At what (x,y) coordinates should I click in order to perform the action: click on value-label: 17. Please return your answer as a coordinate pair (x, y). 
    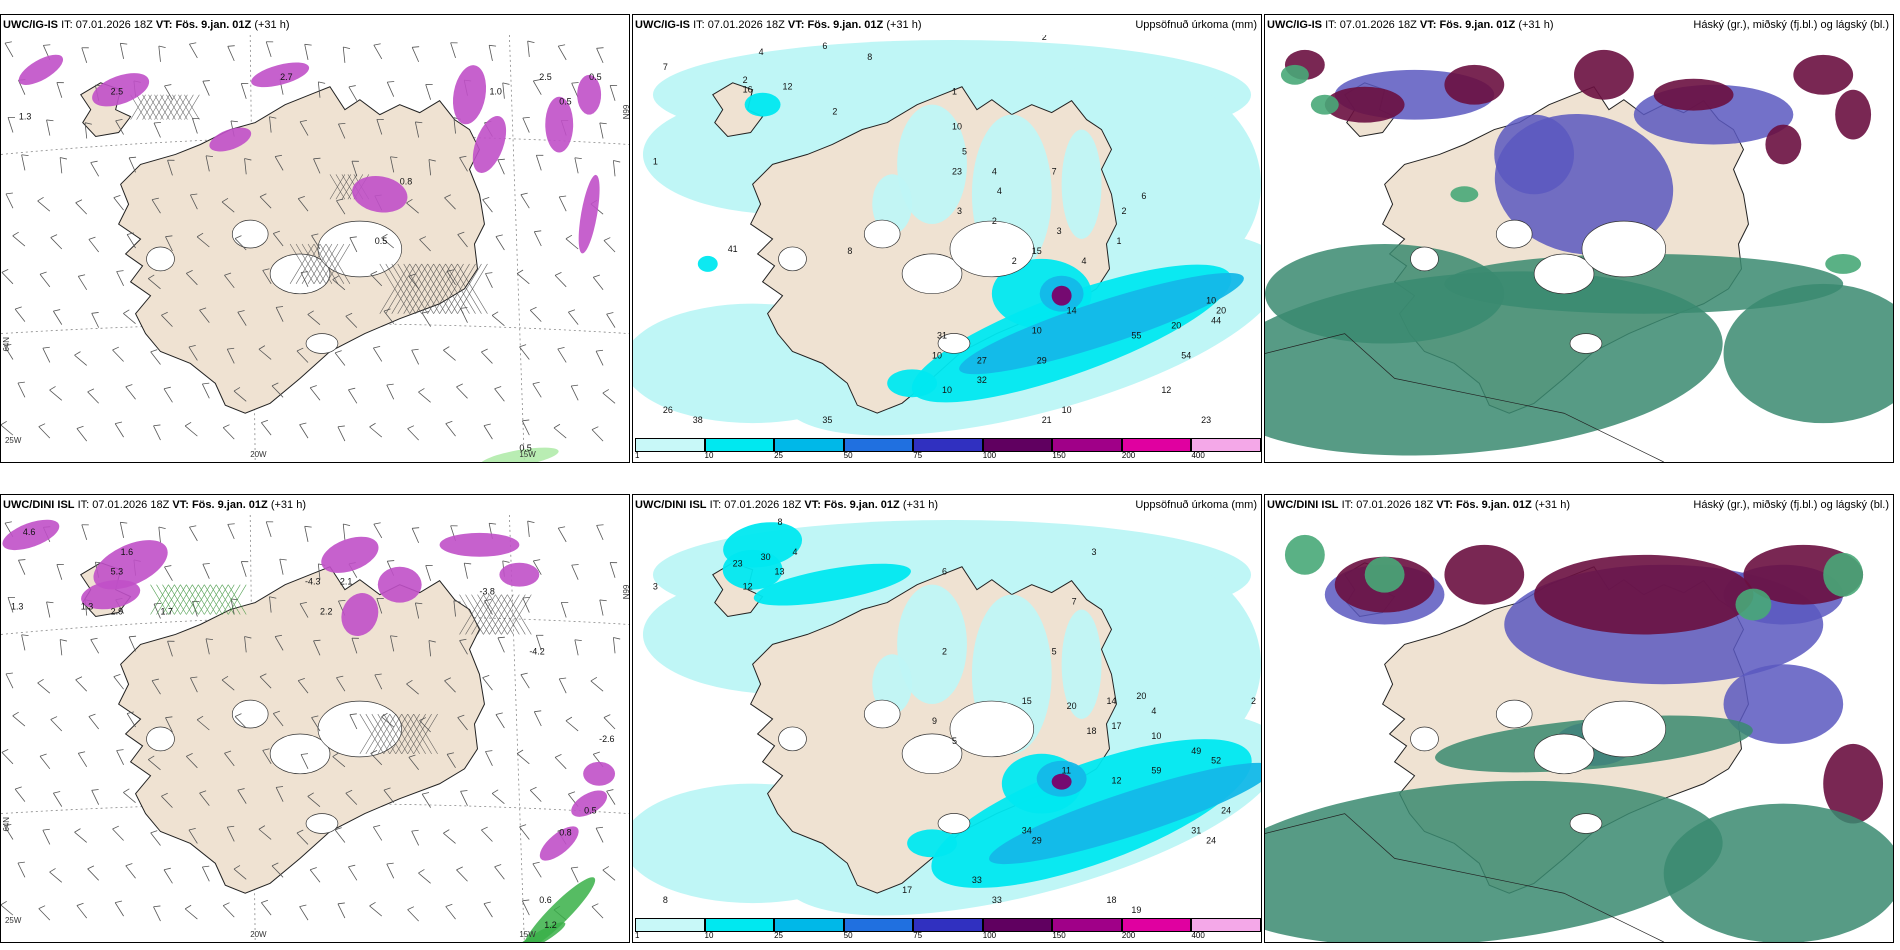
    Looking at the image, I should click on (907, 890).